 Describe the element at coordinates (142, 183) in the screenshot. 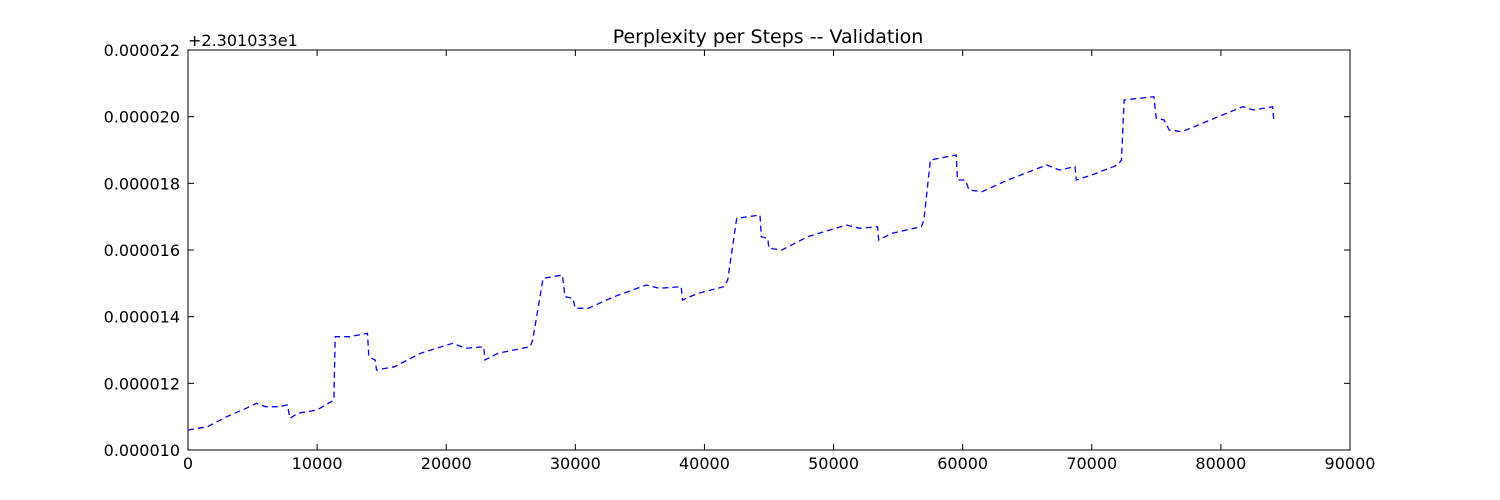

I see `y-tick-label: 0.000018` at that location.